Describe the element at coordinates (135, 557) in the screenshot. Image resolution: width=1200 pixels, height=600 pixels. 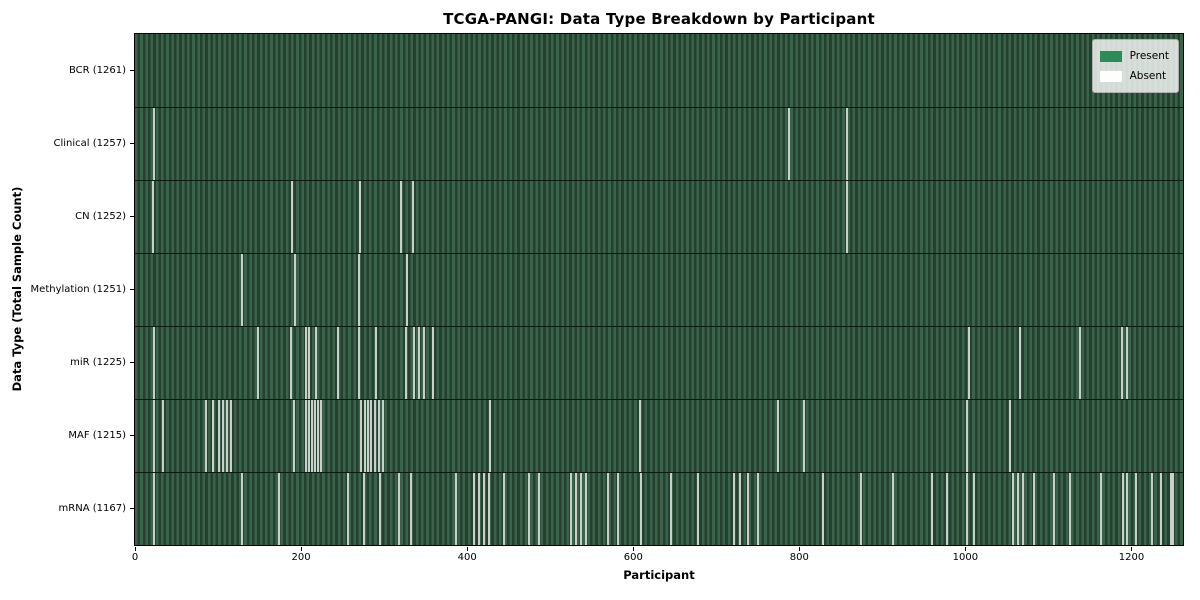
I see `x-tick-label-0: 0` at that location.